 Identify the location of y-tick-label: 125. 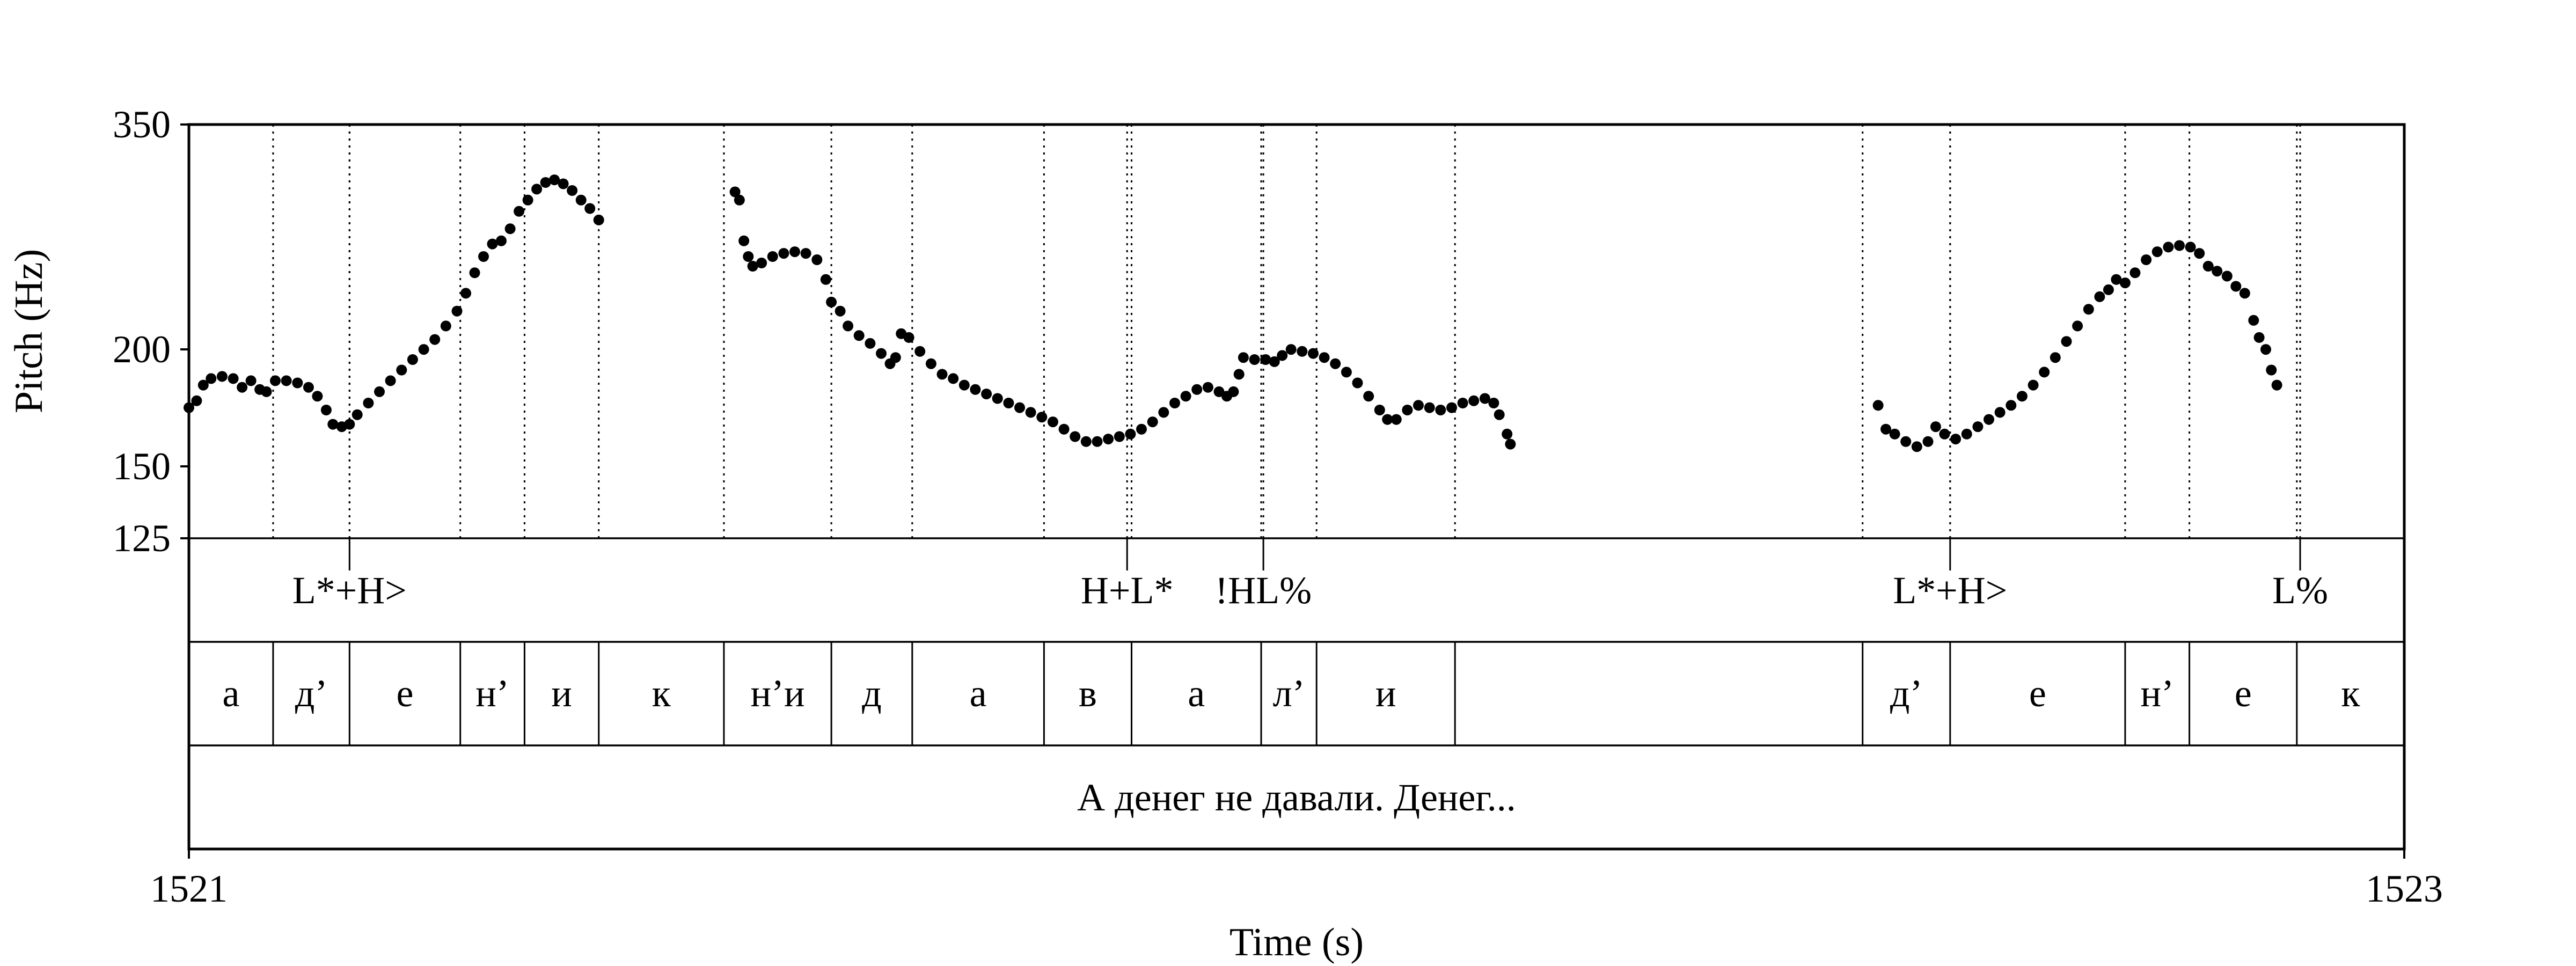
(142, 538).